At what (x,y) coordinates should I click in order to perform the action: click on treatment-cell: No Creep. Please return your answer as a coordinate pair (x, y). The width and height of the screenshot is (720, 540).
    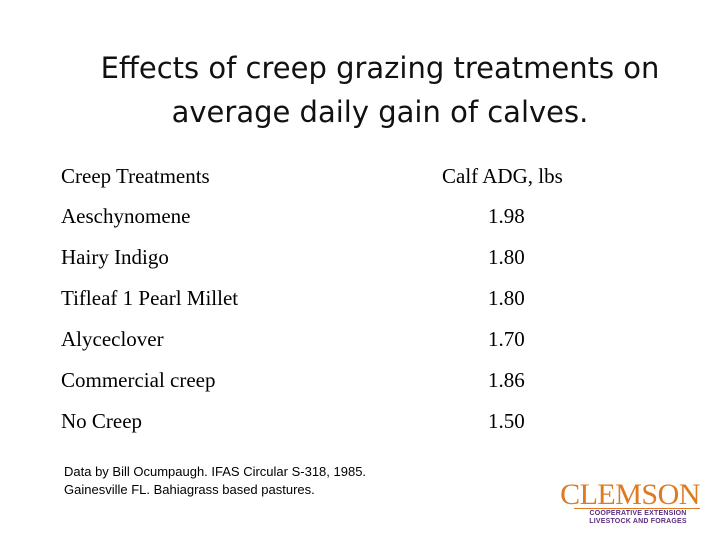
    Looking at the image, I should click on (102, 421).